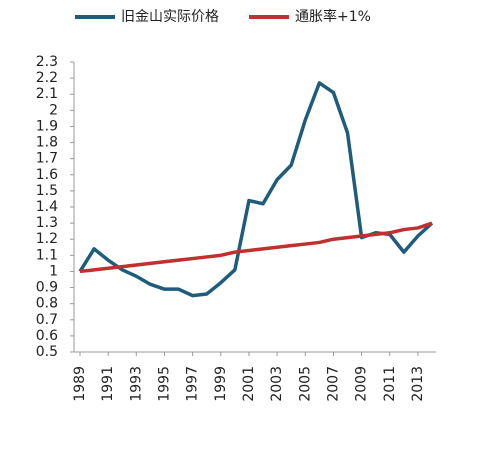 This screenshot has height=455, width=500. I want to click on x-tick-label: 1989, so click(80, 384).